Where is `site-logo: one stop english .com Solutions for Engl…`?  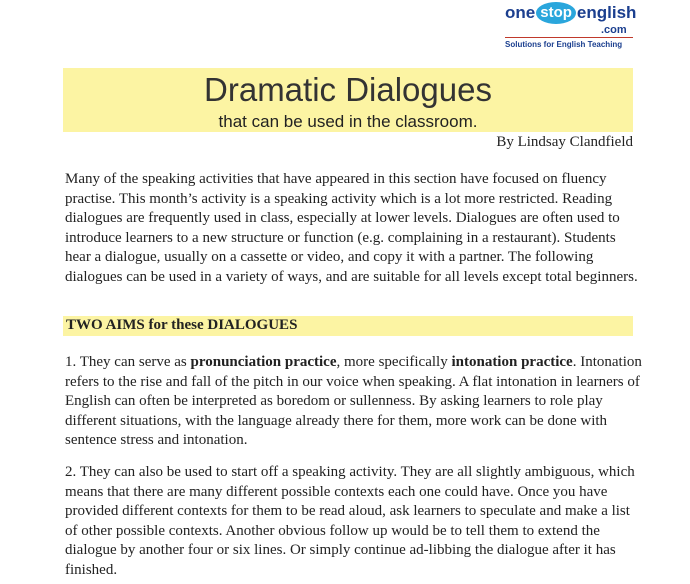 site-logo: one stop english .com Solutions for Engl… is located at coordinates (595, 27).